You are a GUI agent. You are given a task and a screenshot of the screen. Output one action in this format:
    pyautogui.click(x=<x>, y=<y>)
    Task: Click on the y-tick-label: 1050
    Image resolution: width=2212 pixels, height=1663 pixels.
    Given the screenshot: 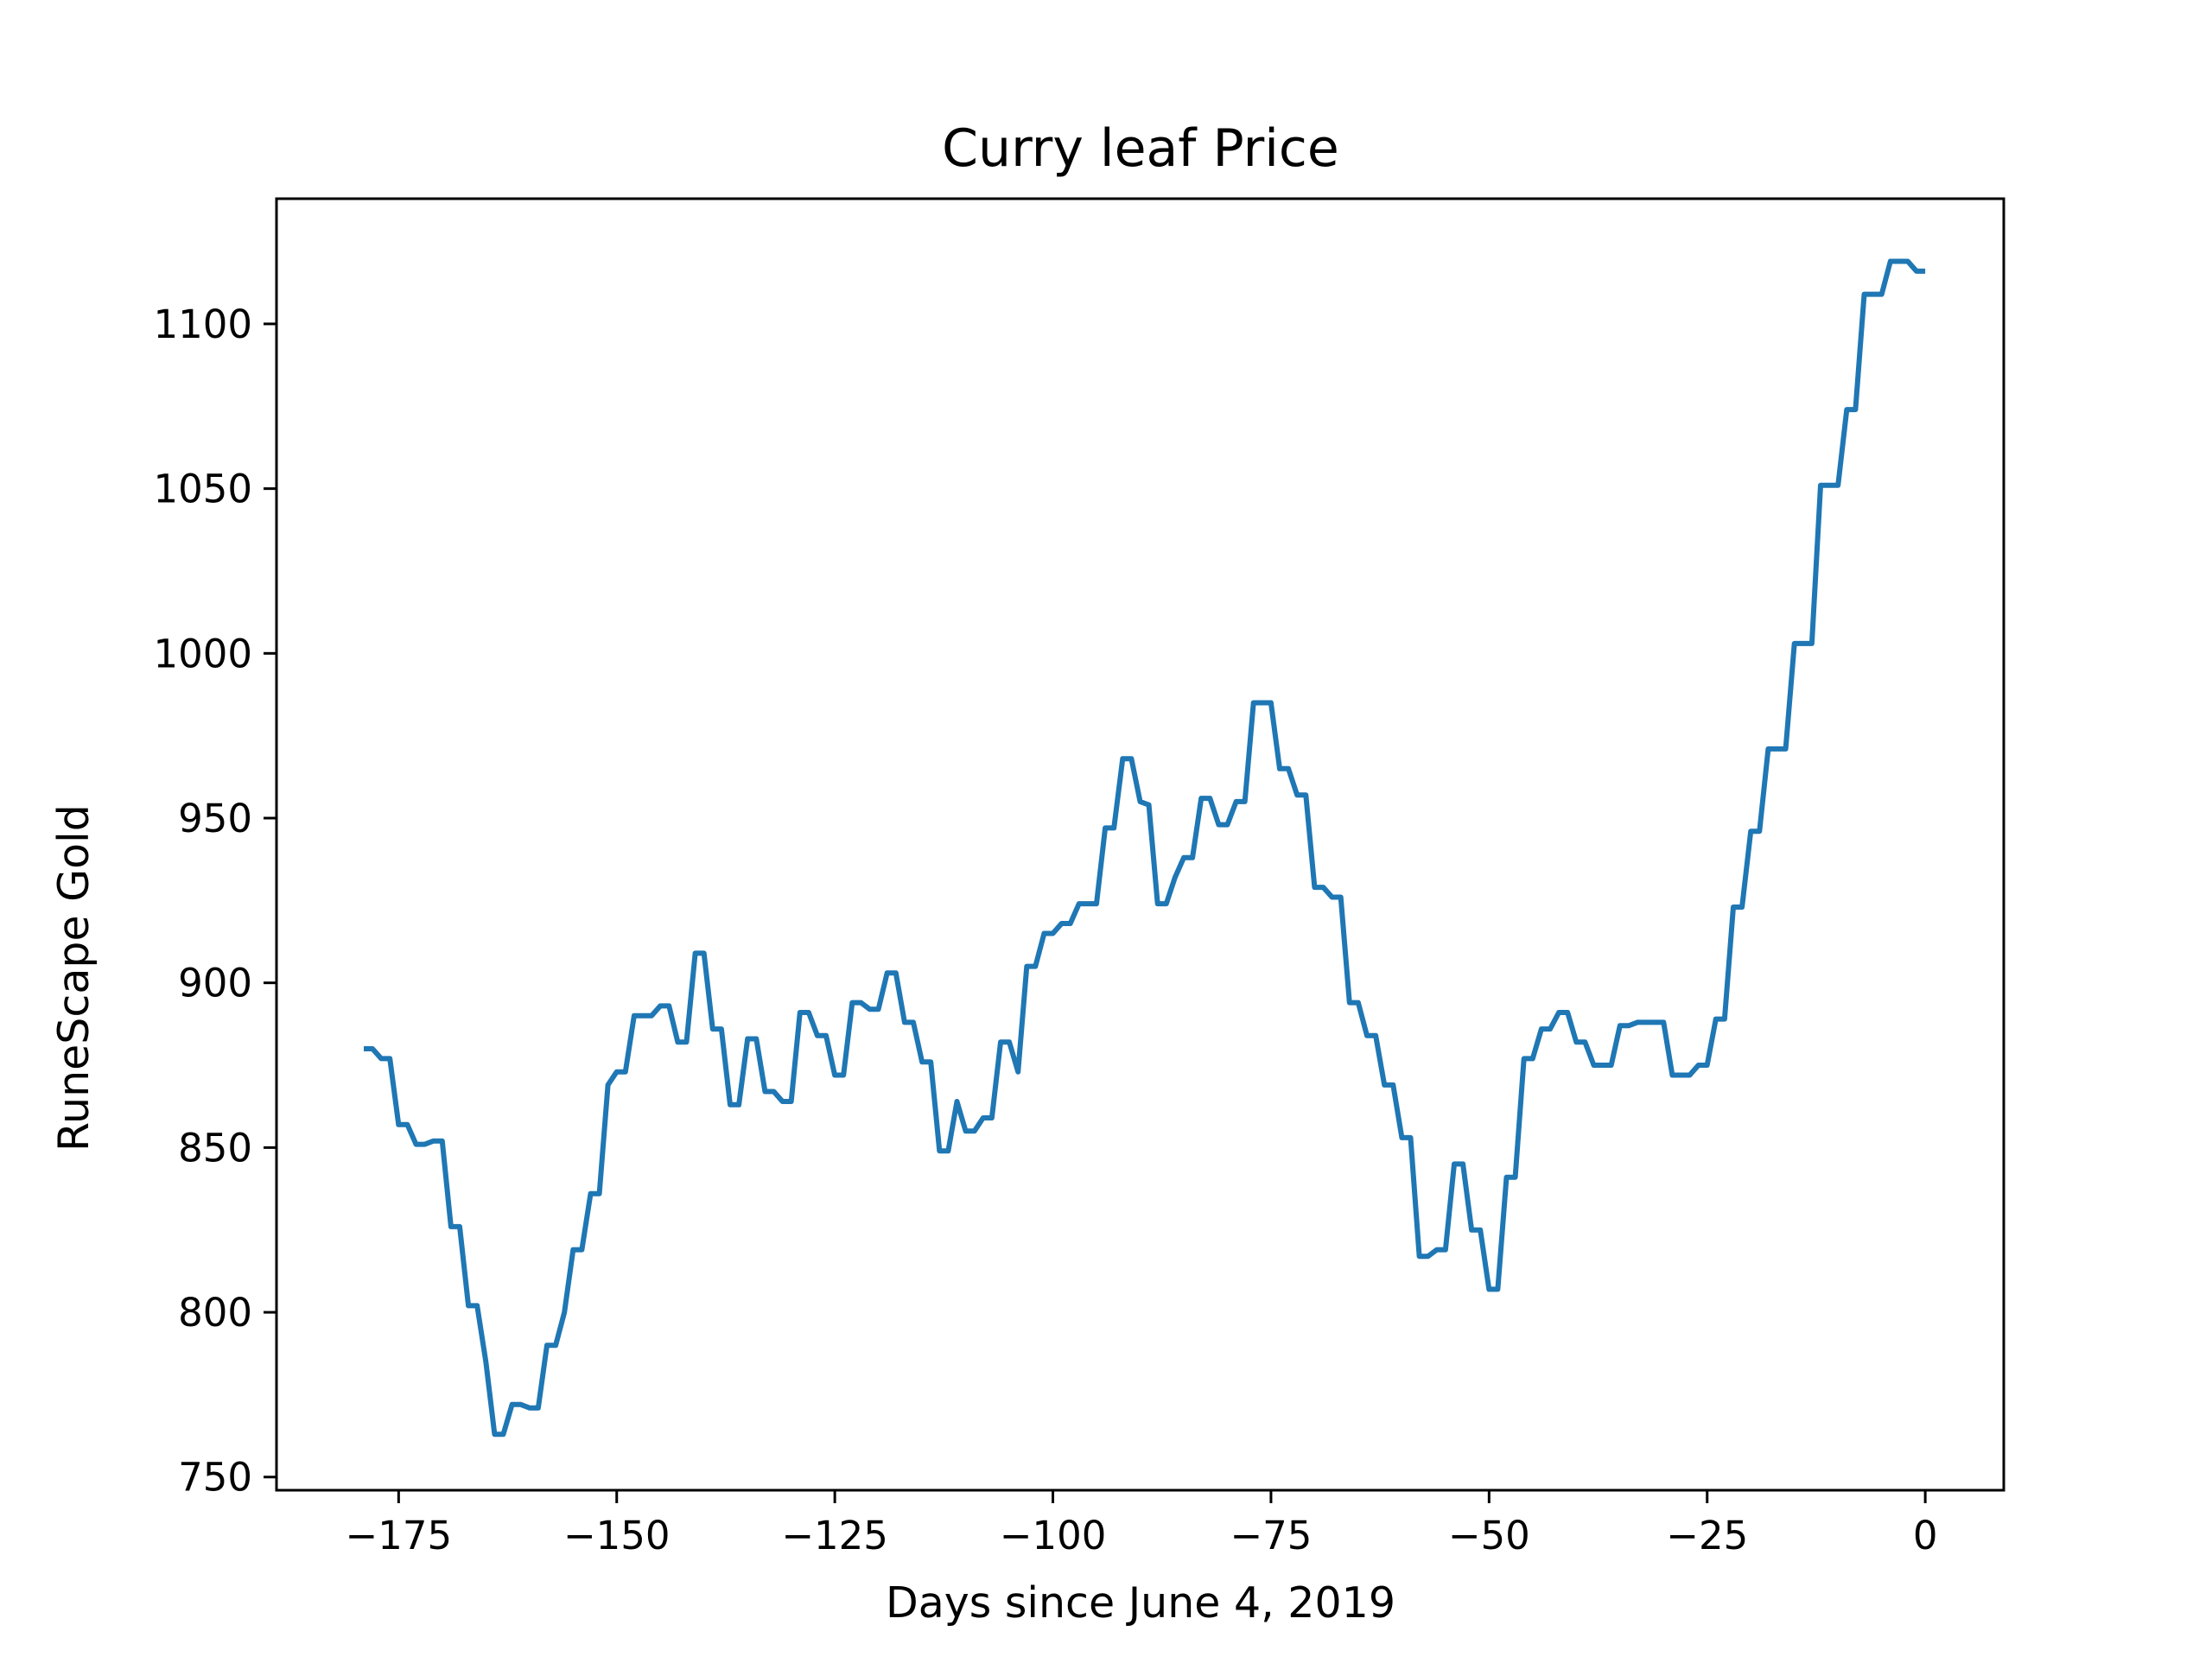 What is the action you would take?
    pyautogui.click(x=202, y=489)
    